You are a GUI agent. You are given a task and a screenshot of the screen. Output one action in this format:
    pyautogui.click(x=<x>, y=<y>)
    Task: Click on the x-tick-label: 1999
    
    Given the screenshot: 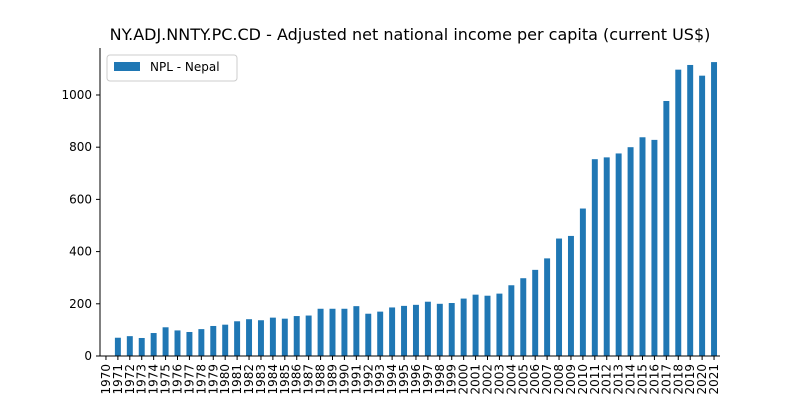 What is the action you would take?
    pyautogui.click(x=452, y=379)
    